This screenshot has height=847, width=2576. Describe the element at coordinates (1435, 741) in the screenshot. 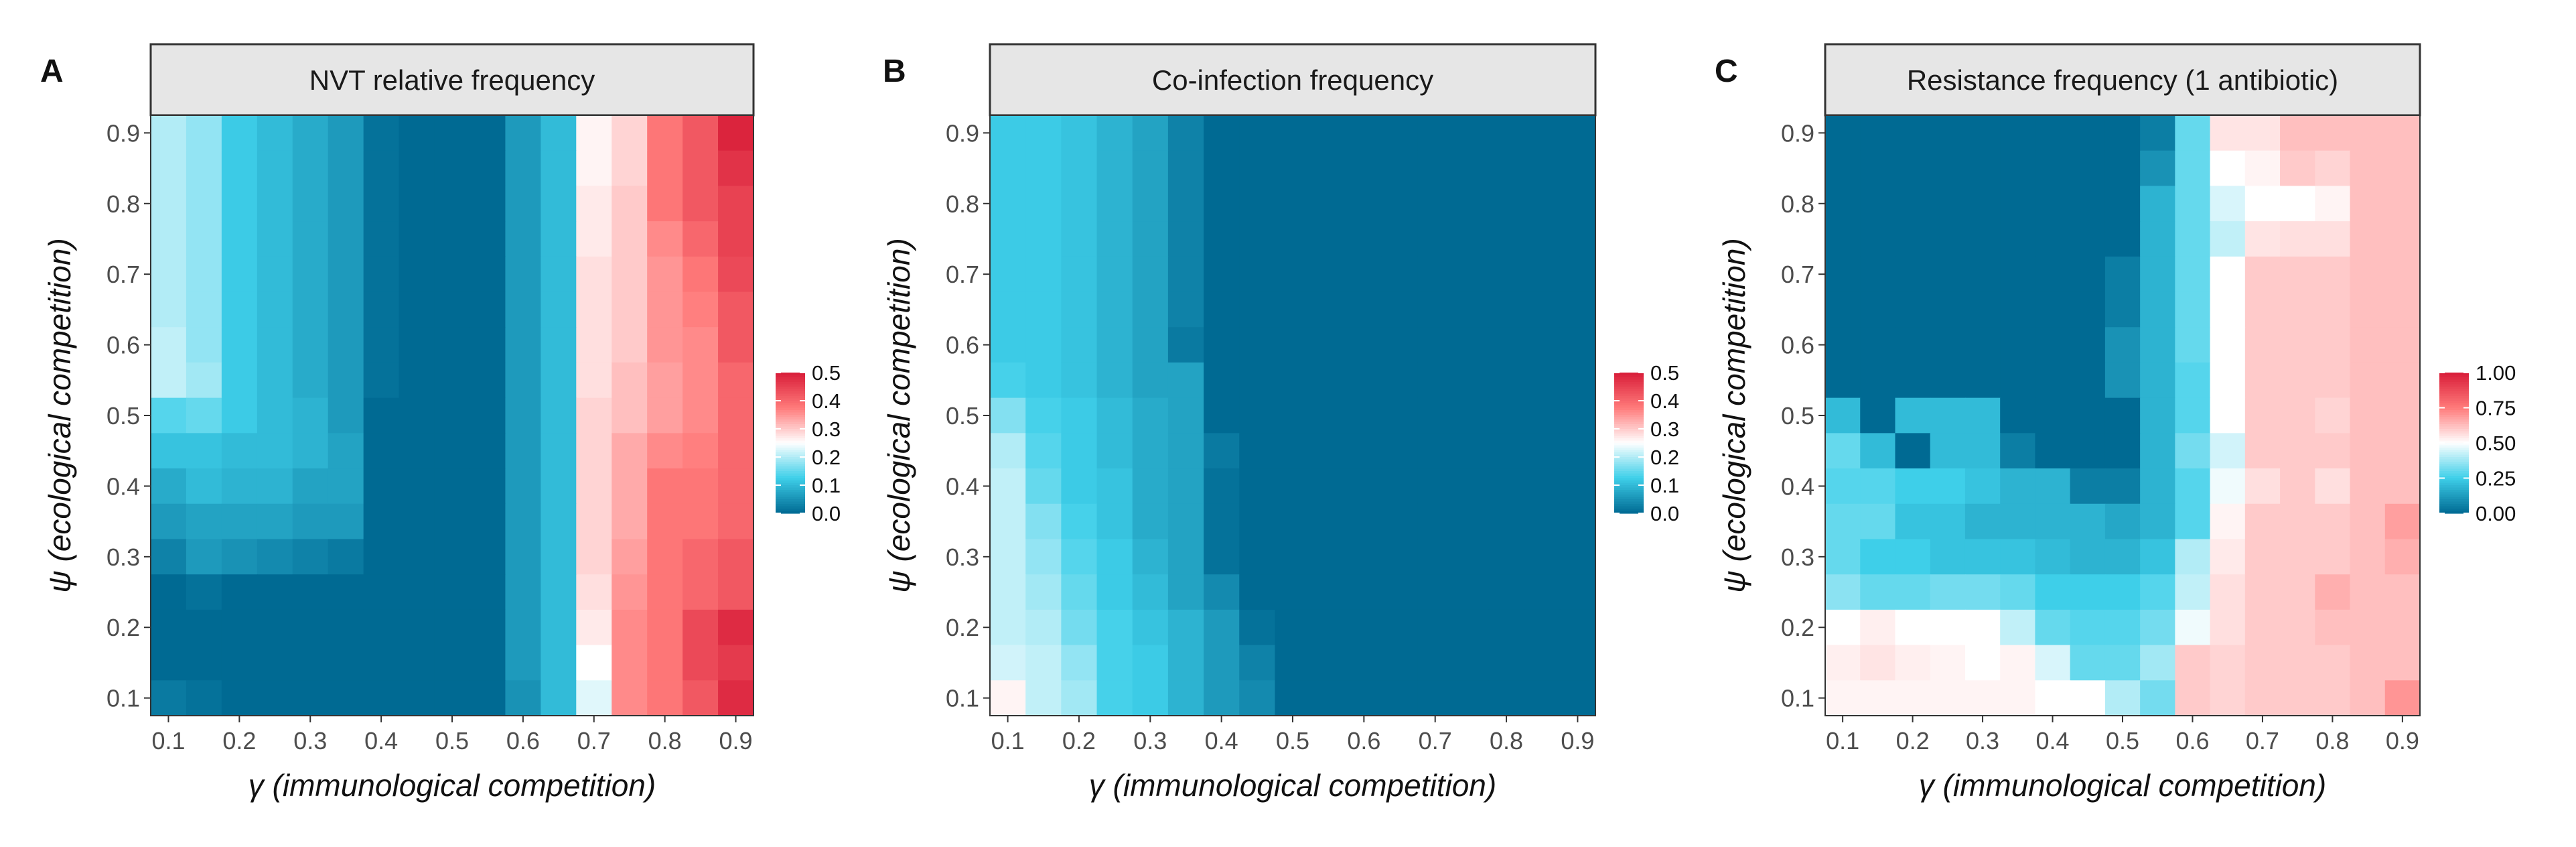

I see `x-tick-label: 0.7` at that location.